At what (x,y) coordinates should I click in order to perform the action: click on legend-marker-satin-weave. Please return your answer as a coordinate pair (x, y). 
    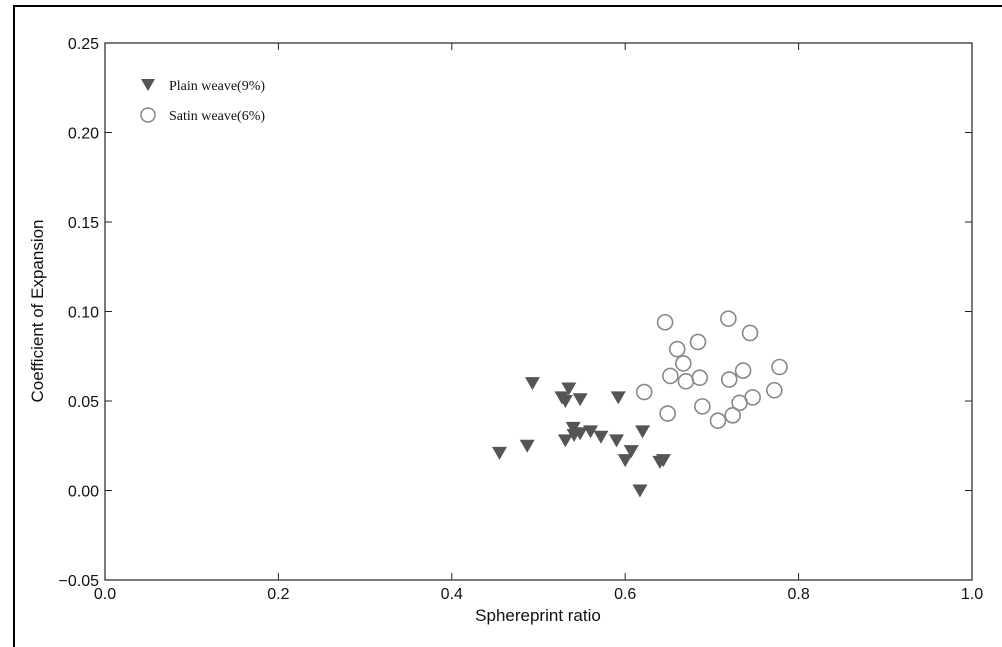
    Looking at the image, I should click on (148, 115).